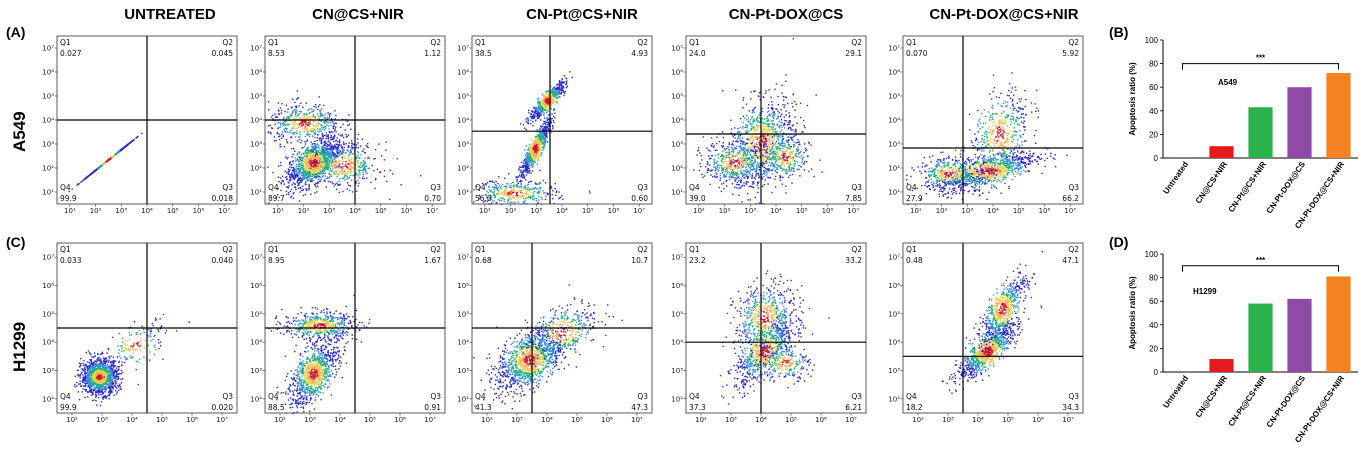  I want to click on quadrant-label-q2: Q2, so click(435, 42).